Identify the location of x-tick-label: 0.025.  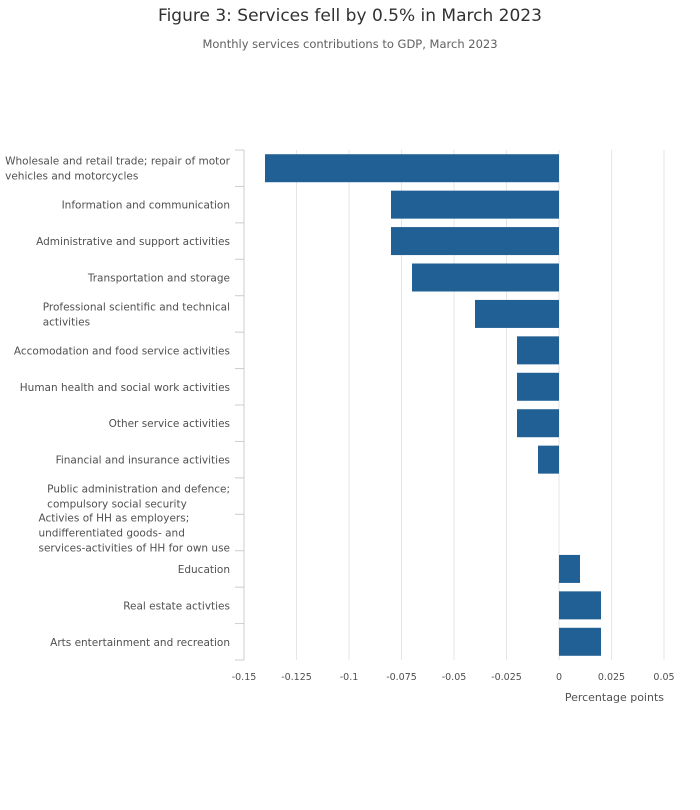
(611, 677).